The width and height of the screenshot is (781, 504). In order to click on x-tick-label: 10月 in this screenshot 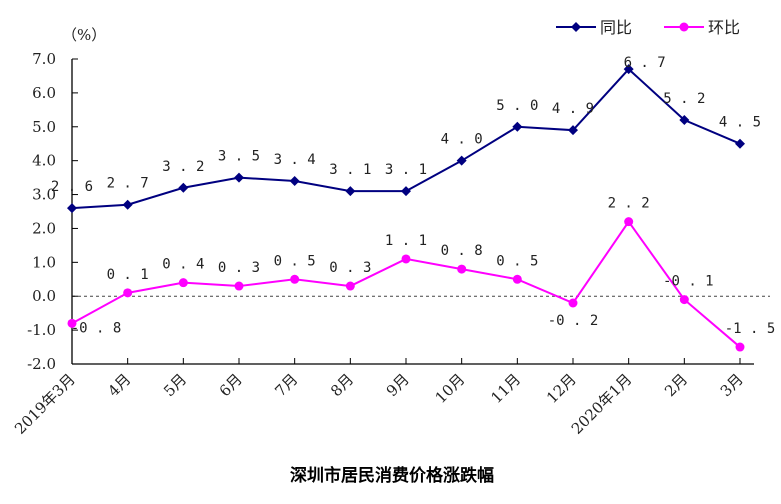, I will do `click(450, 388)`.